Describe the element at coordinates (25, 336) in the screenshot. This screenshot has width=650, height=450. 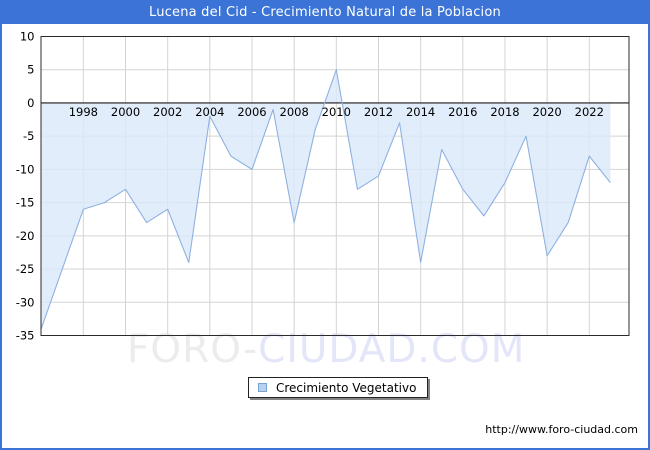
I see `y-tick-label: -35` at that location.